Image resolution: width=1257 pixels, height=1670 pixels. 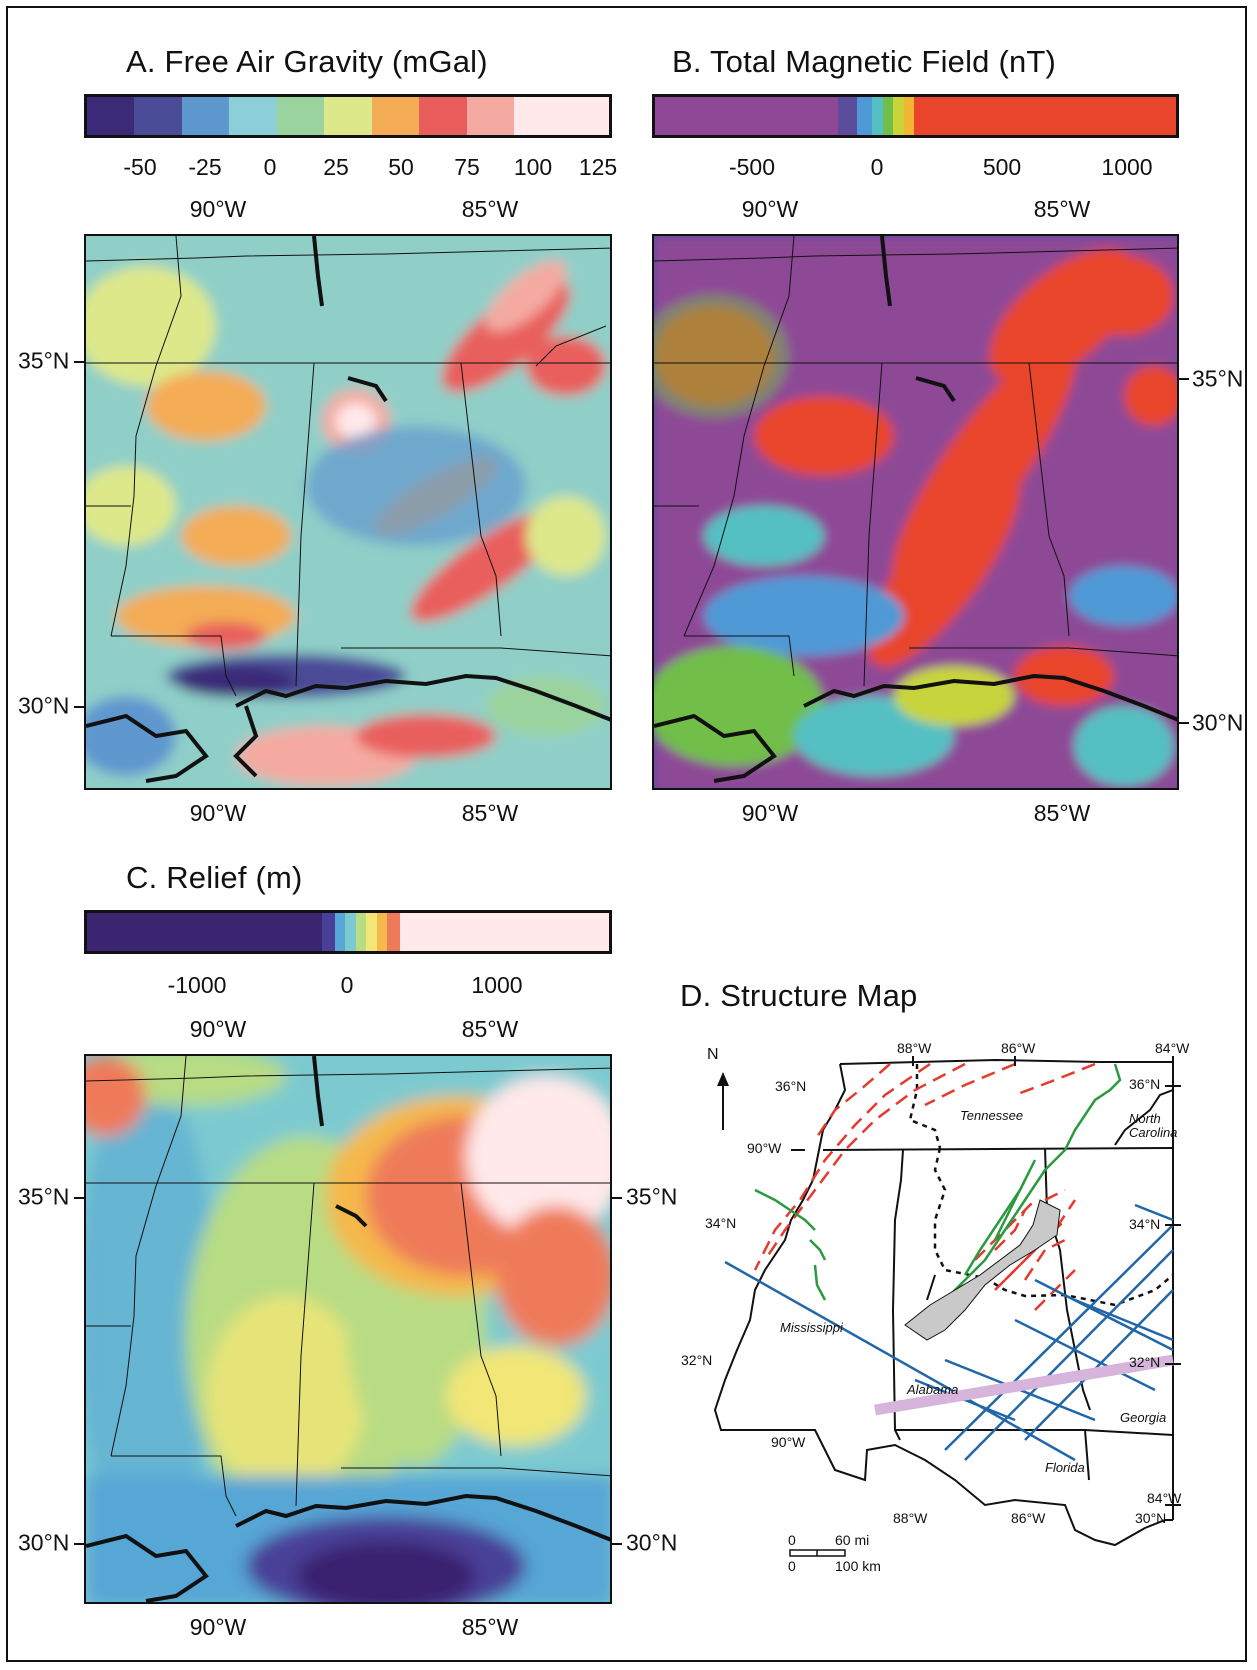 I want to click on magnetic-tick: 0, so click(x=877, y=167).